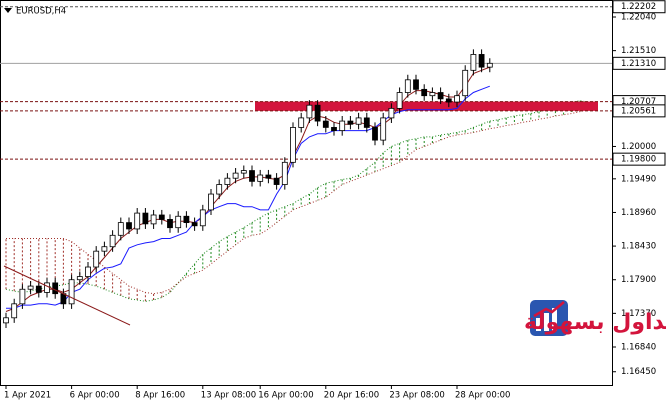 The width and height of the screenshot is (666, 408). Describe the element at coordinates (638, 18) in the screenshot. I see `y-tick-label: 1.22040` at that location.